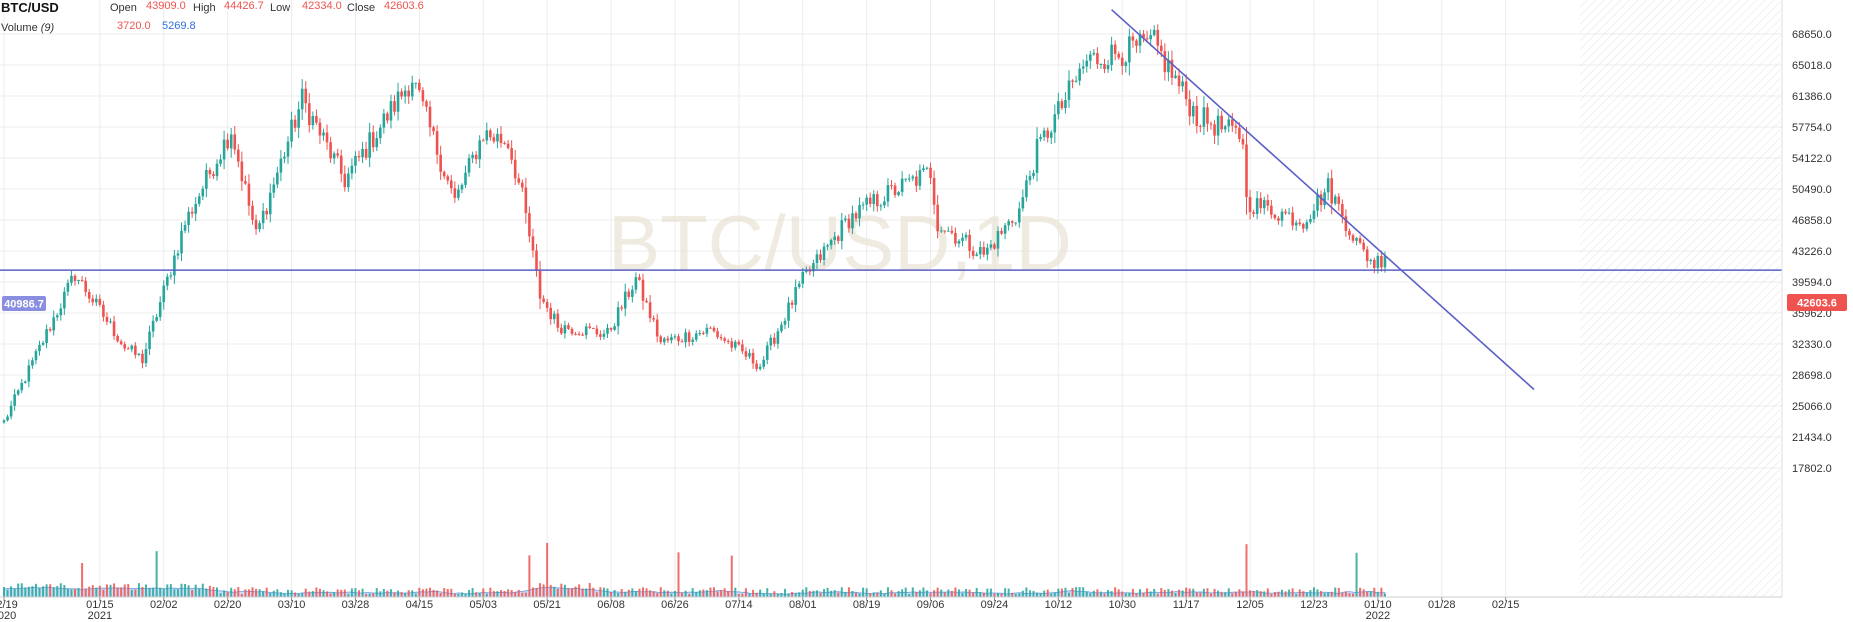  I want to click on x-tick-label: 01/10, so click(1378, 605).